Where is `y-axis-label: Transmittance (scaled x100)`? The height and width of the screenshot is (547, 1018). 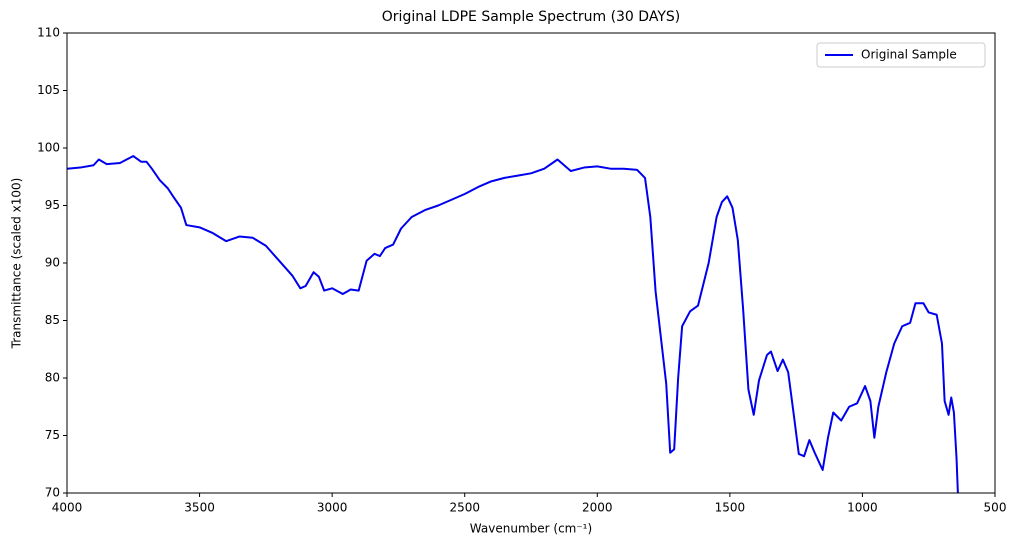
y-axis-label: Transmittance (scaled x100) is located at coordinates (17, 264).